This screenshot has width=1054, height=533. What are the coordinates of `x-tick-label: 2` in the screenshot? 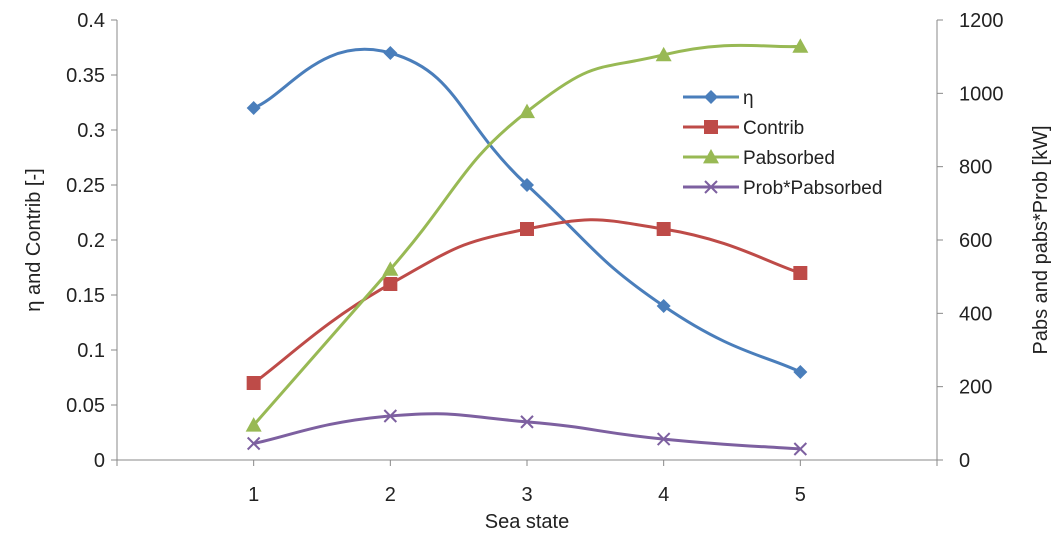 It's located at (390, 495).